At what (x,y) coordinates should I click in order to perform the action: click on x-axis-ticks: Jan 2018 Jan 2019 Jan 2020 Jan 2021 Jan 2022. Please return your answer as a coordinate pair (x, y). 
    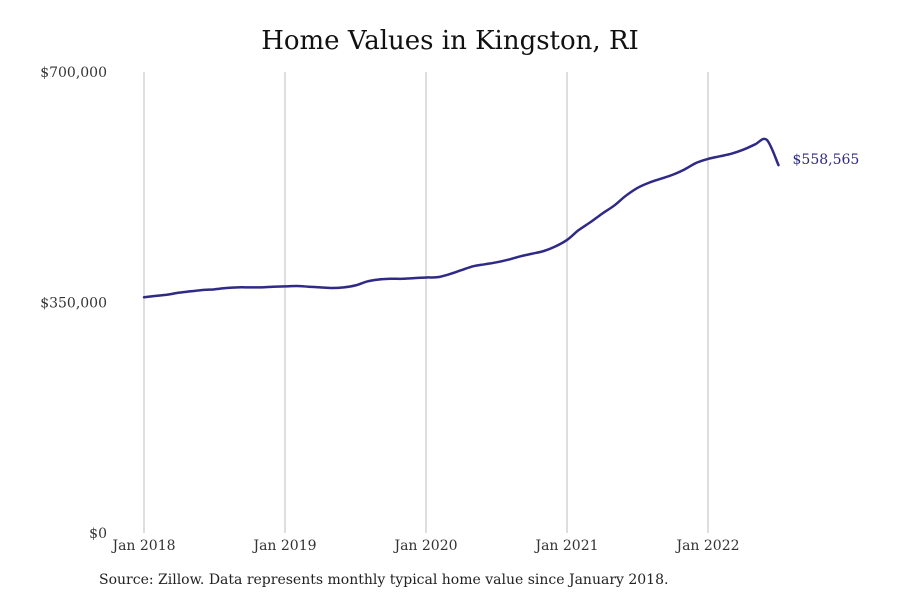
    Looking at the image, I should click on (424, 546).